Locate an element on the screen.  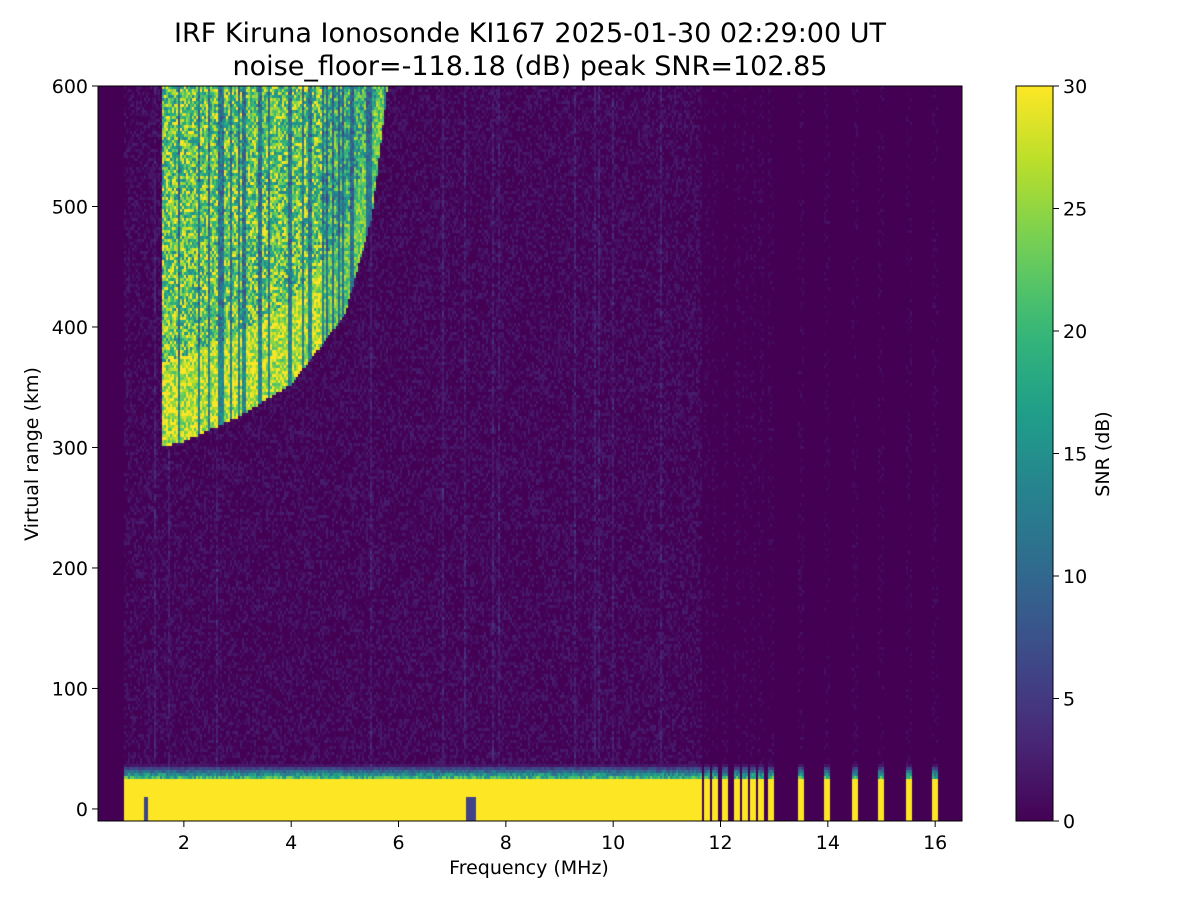
x-tick-label: 12 is located at coordinates (720, 843).